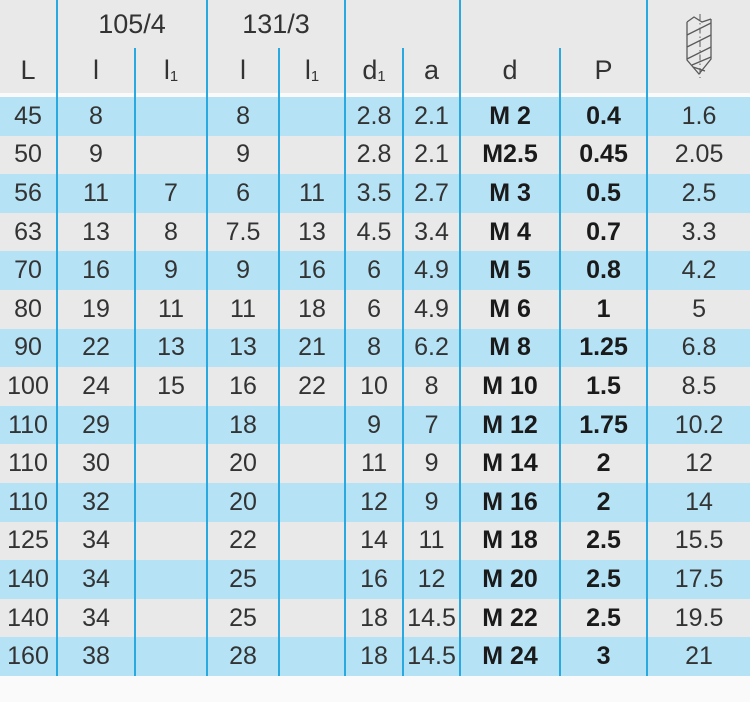 Image resolution: width=750 pixels, height=702 pixels. Describe the element at coordinates (603, 70) in the screenshot. I see `col-header-P: P` at that location.